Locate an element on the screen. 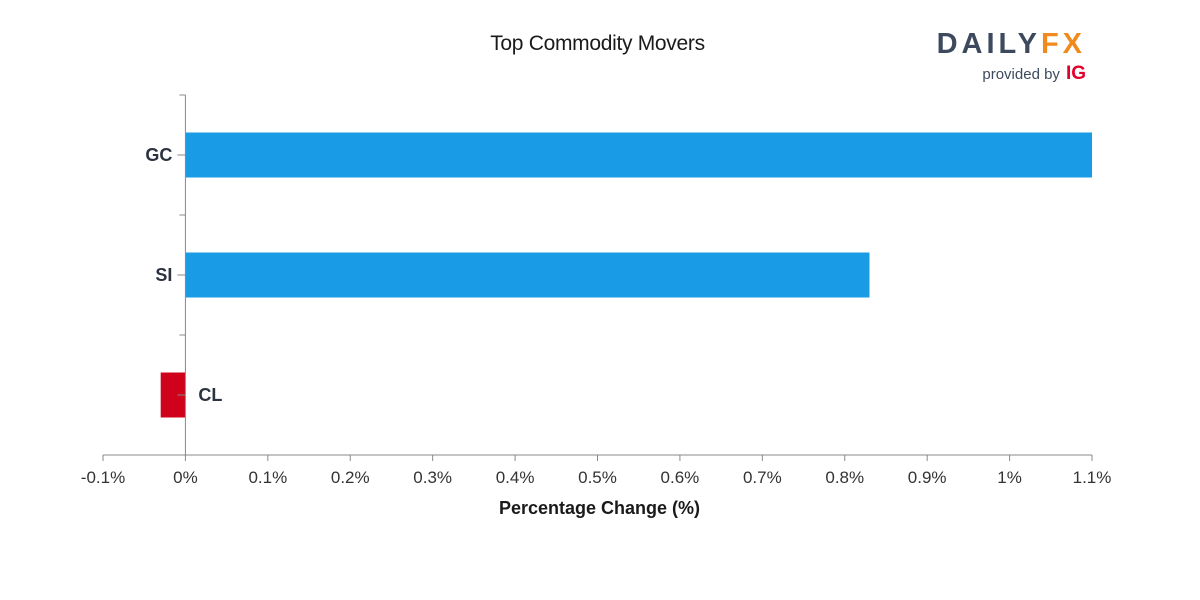  x-tick-label: 0% is located at coordinates (185, 477).